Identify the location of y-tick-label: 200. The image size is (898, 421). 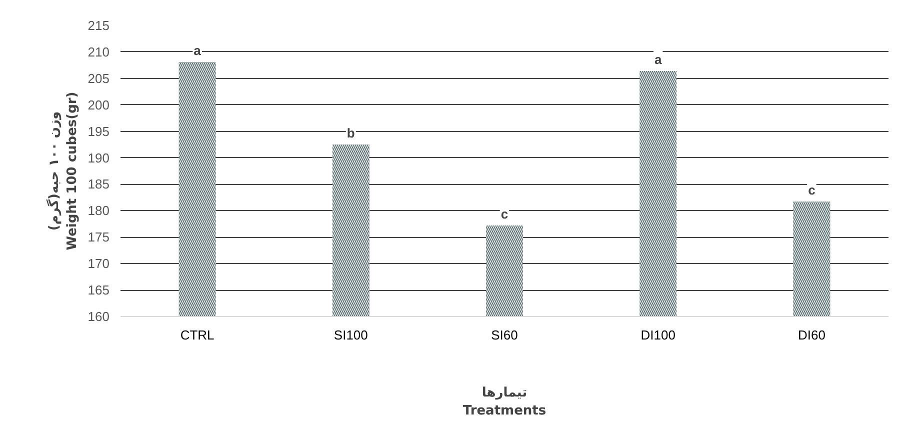
(99, 104).